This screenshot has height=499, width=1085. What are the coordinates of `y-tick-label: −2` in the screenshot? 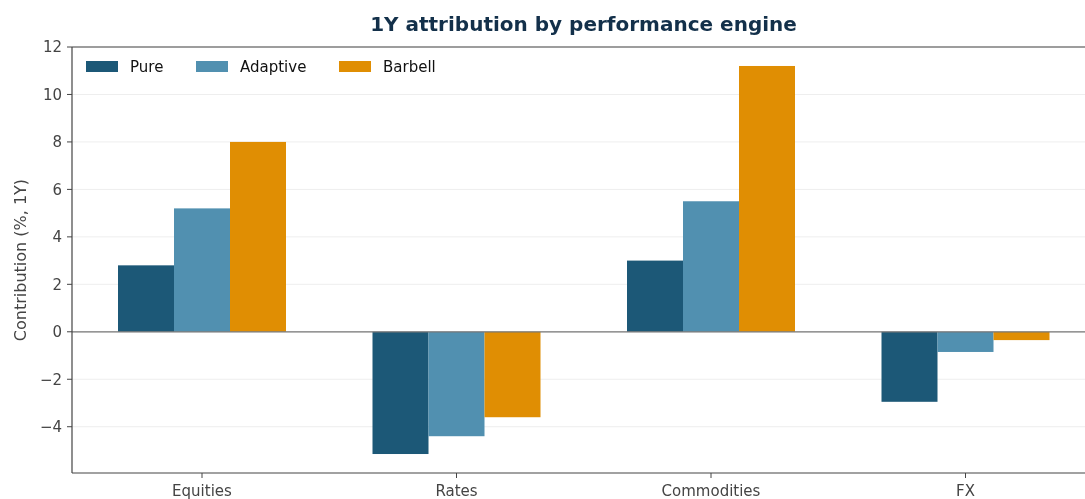 It's located at (50, 379).